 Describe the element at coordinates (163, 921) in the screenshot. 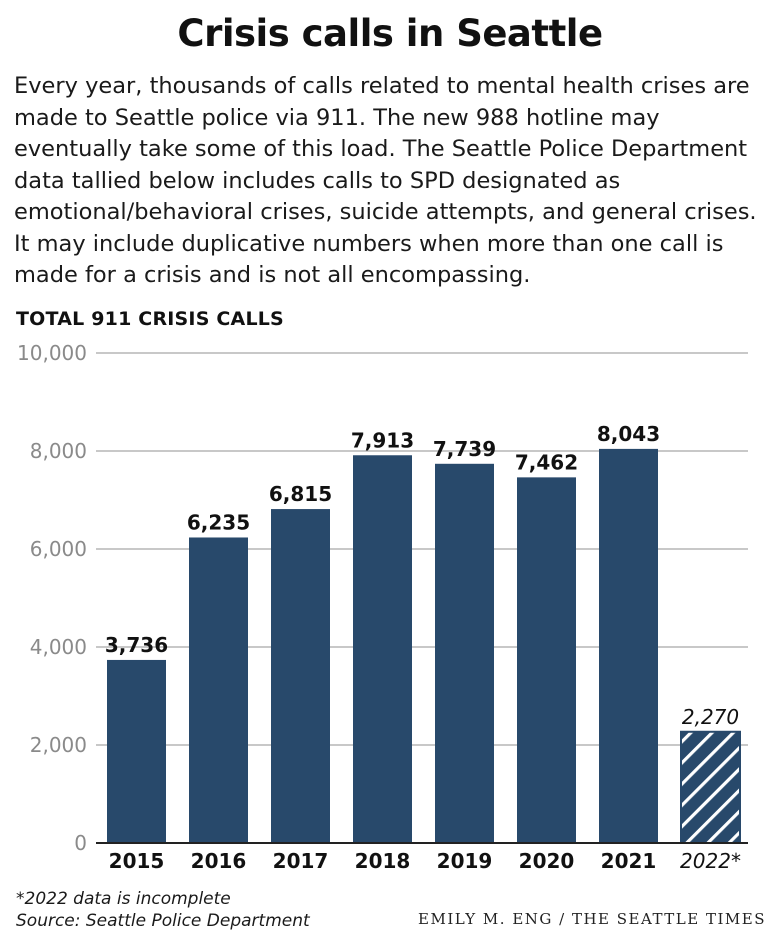

I see `source-note: Source: Seattle Police Department` at that location.